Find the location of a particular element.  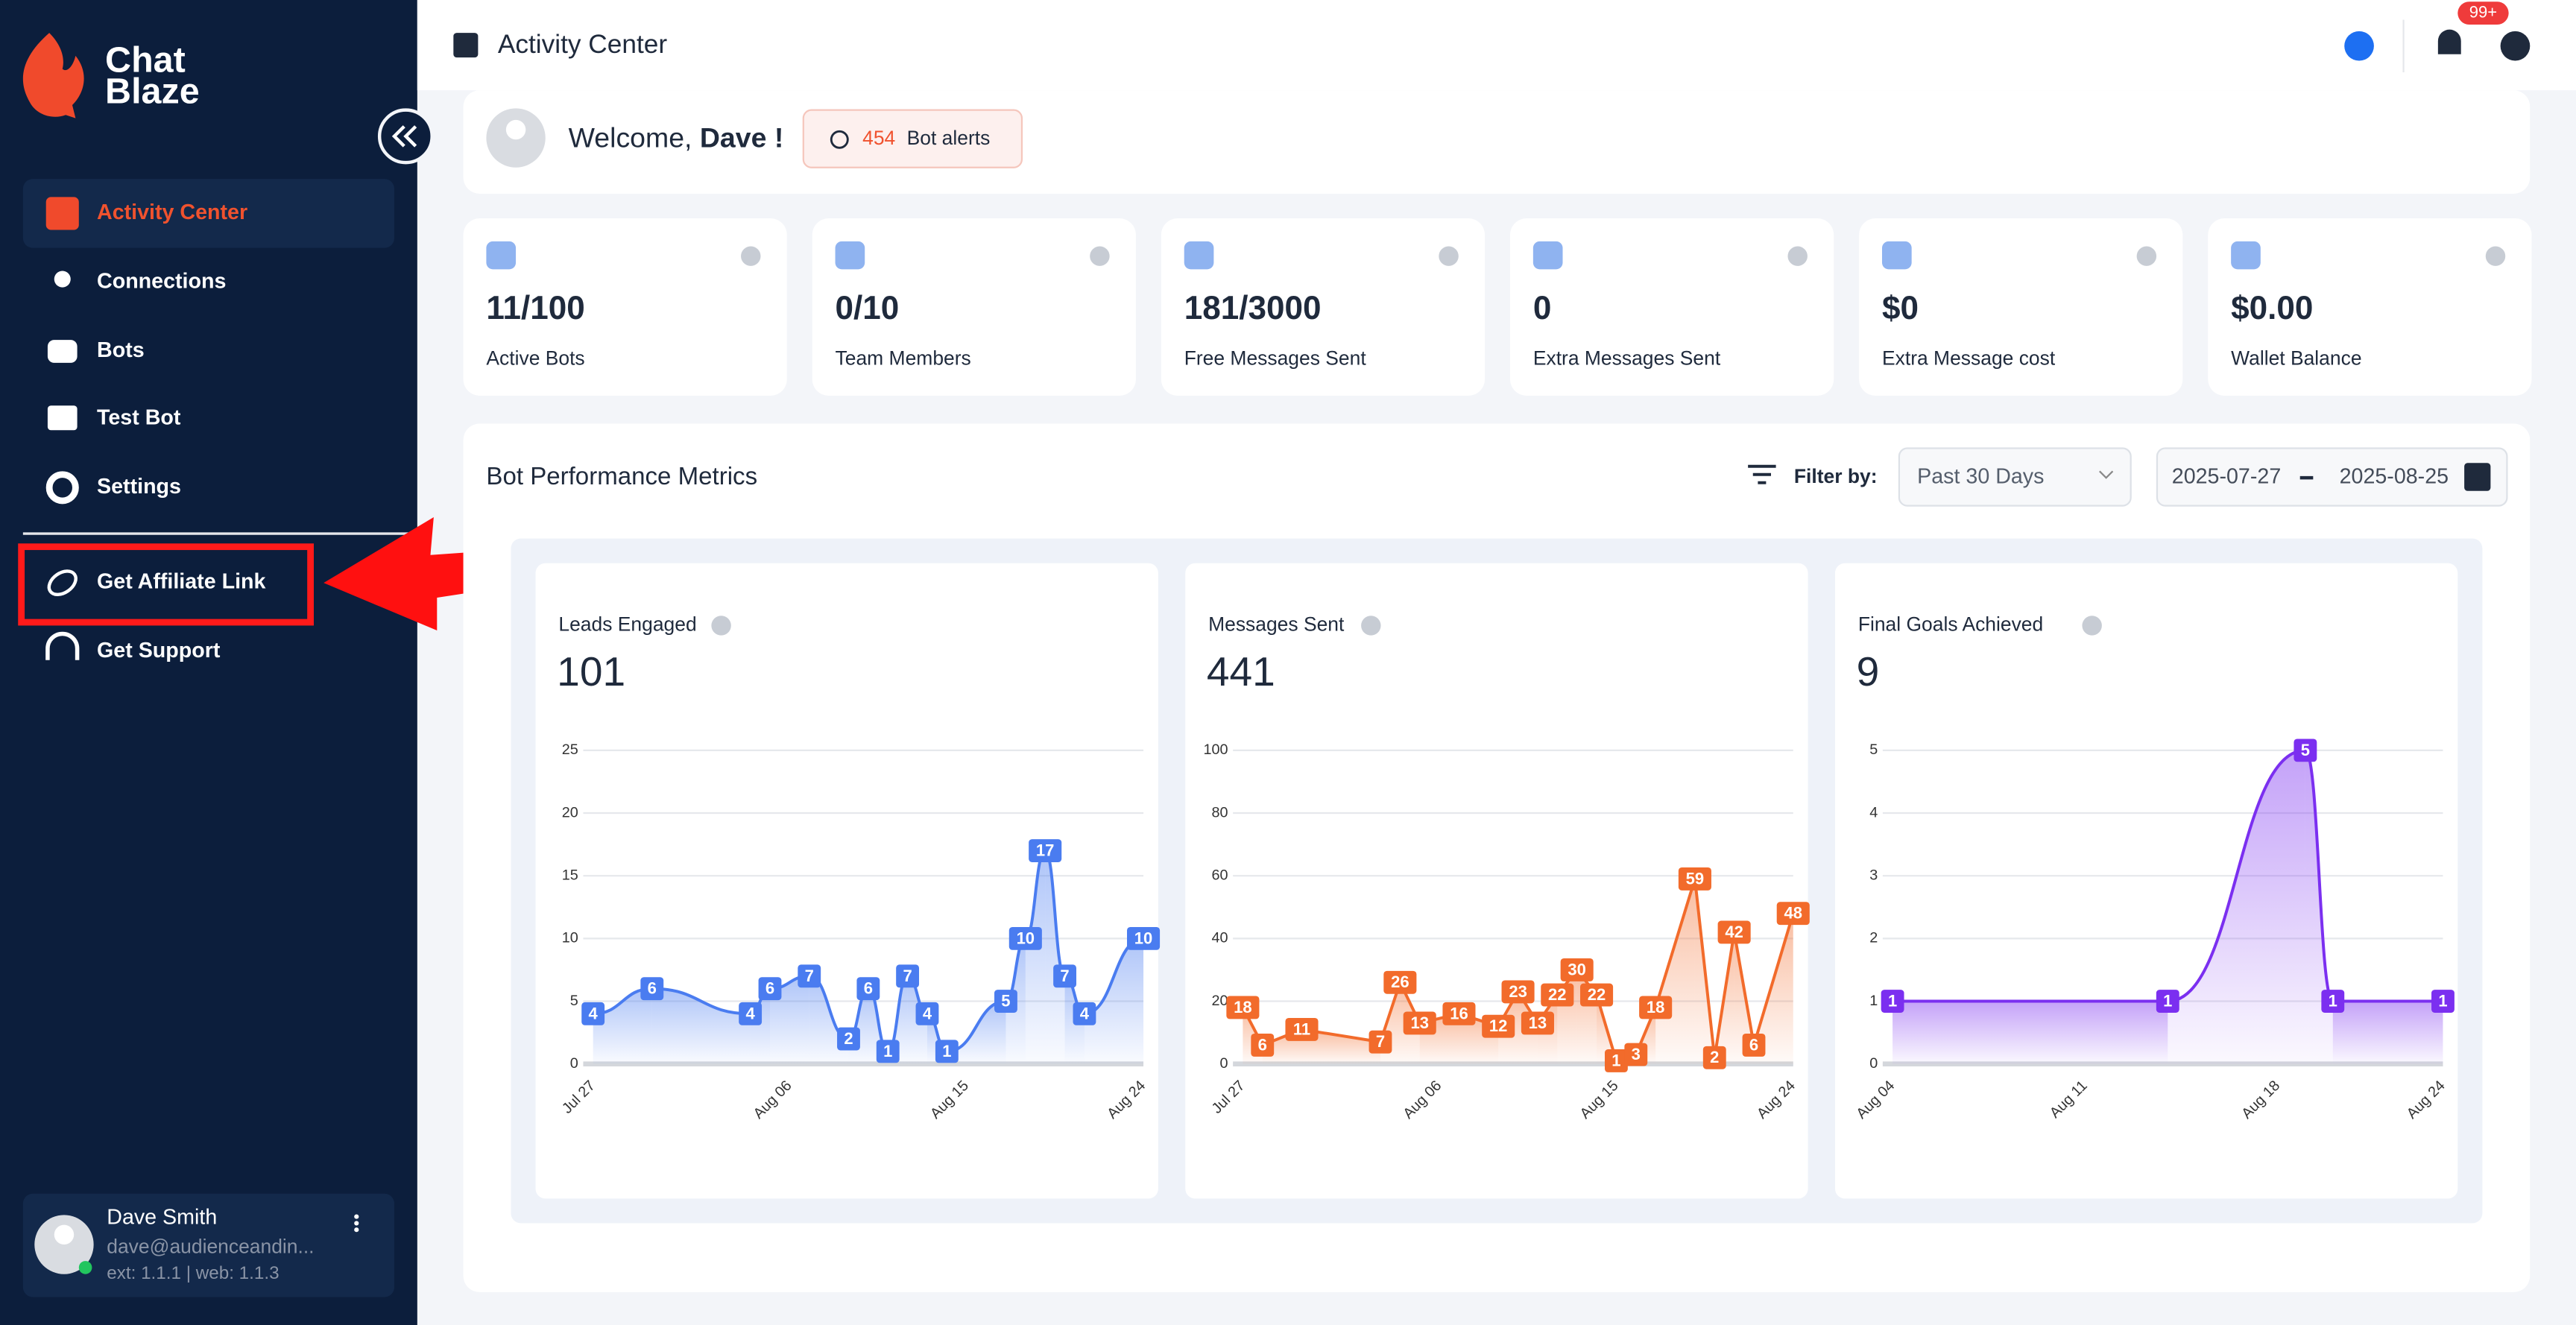

nav-item: Settings is located at coordinates (139, 487).